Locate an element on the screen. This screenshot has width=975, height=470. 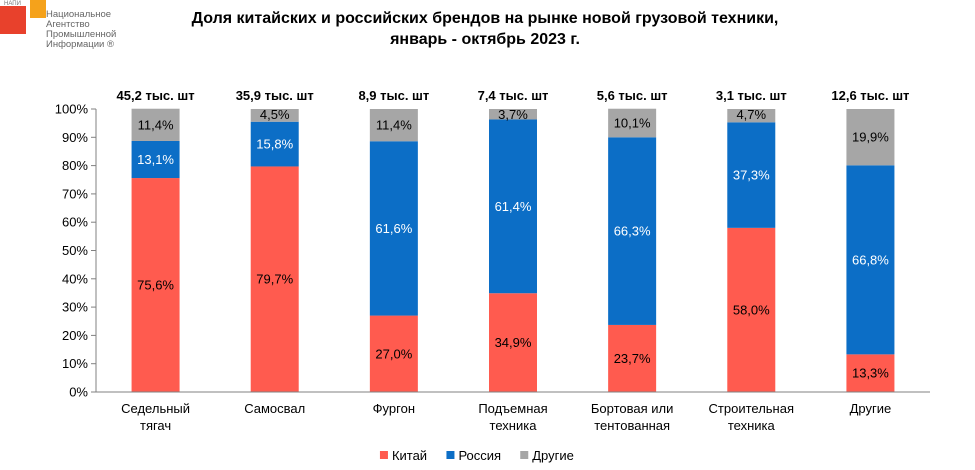
data-label: 15,8% is located at coordinates (274, 144).